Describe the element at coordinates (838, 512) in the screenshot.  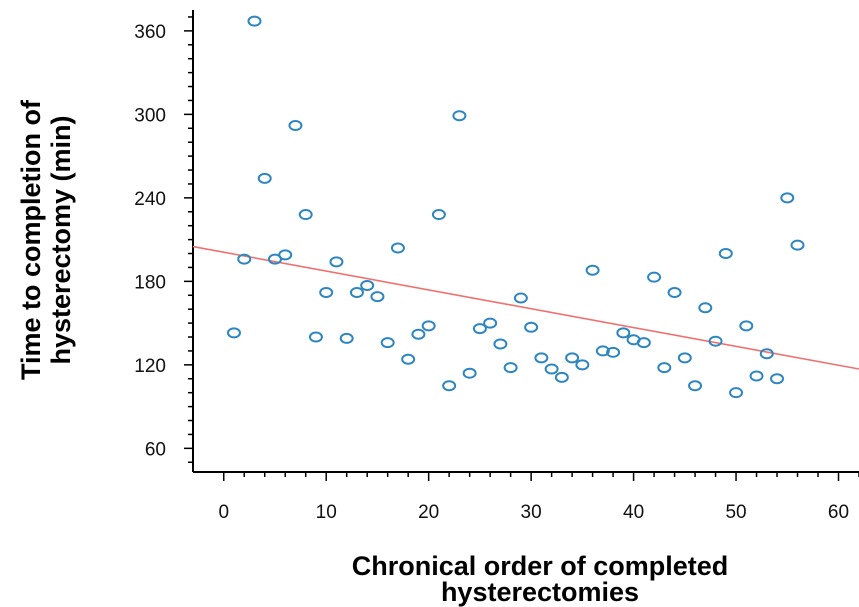
I see `x-tick-label: 60` at that location.